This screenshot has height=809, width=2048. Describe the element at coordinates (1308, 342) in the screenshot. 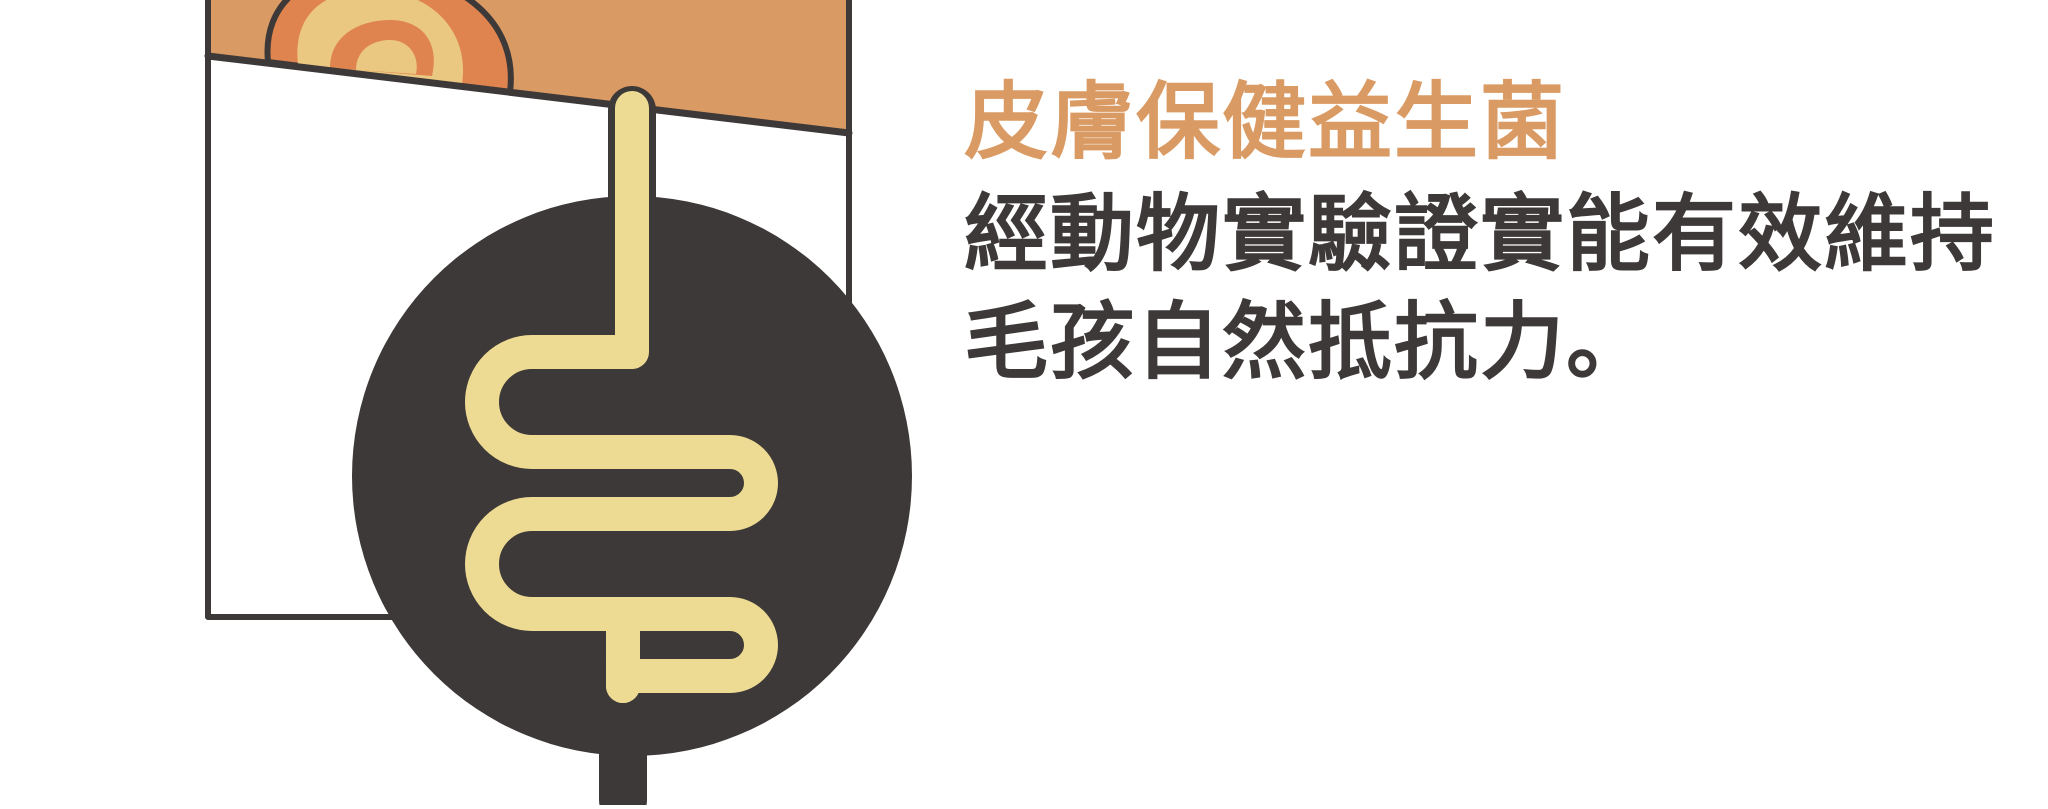

I see `body-line-2: 毛孩自然抵抗力。` at that location.